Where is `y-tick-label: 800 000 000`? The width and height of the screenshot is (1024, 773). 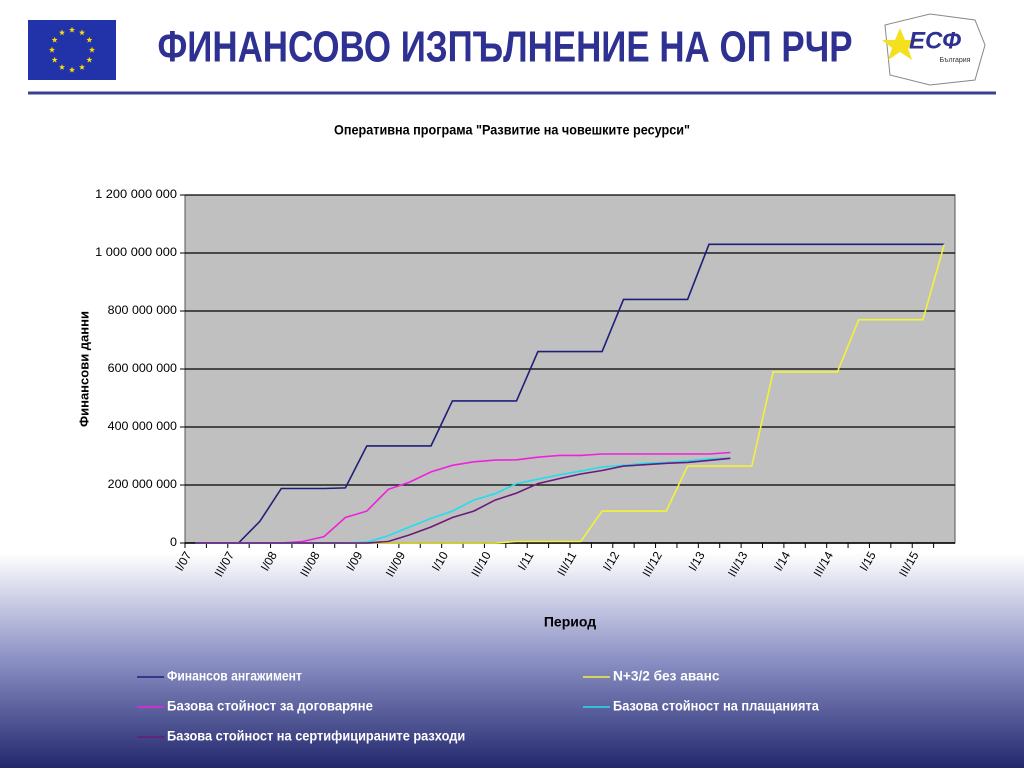 y-tick-label: 800 000 000 is located at coordinates (143, 310).